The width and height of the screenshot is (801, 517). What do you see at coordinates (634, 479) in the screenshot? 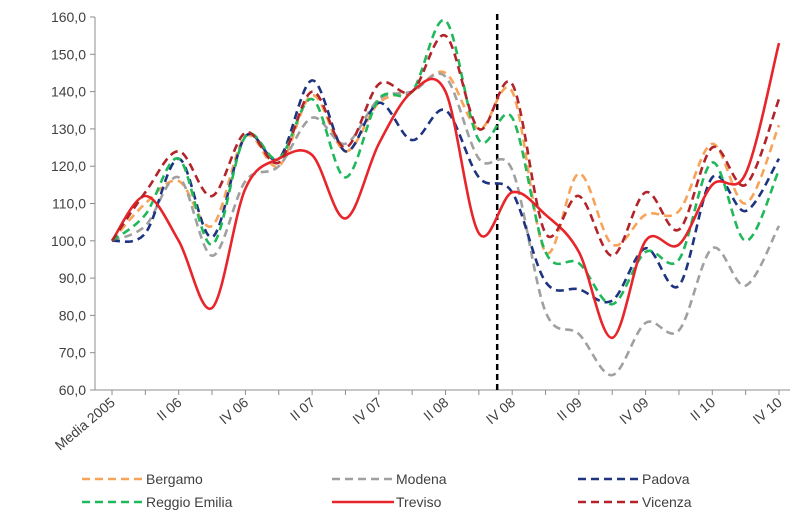
I see `legend-item: Padova` at bounding box center [634, 479].